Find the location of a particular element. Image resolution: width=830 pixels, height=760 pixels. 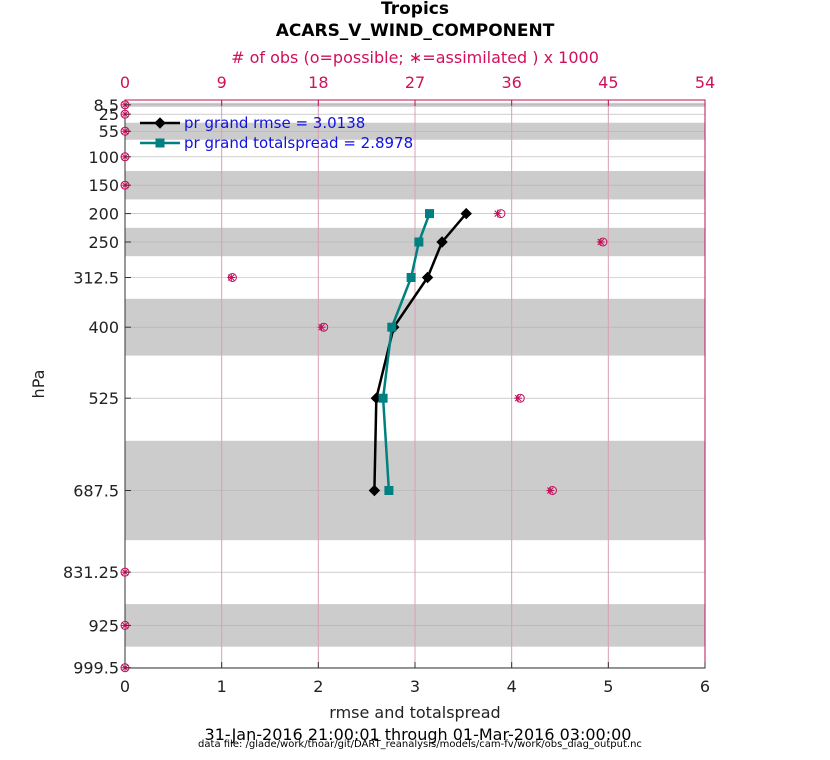

top-tick-label-1: 9 is located at coordinates (222, 82).